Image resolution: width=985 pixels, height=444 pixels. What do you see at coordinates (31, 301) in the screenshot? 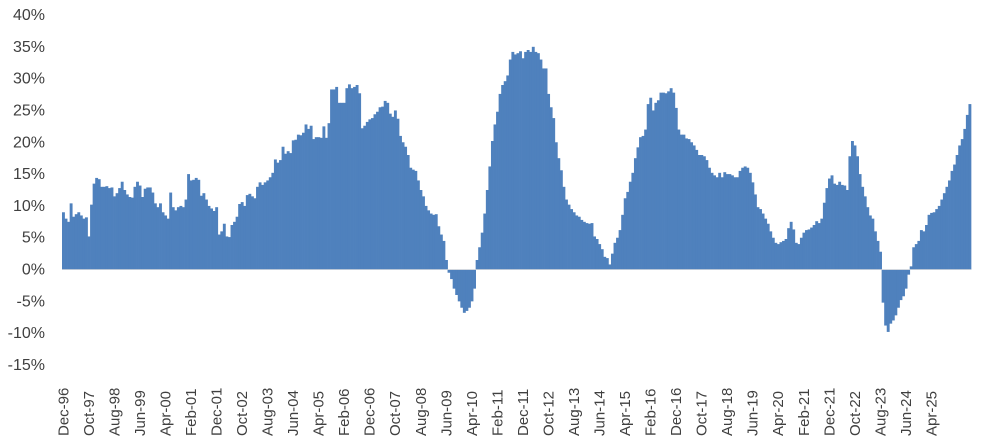
I see `y-tick-label: -5%` at bounding box center [31, 301].